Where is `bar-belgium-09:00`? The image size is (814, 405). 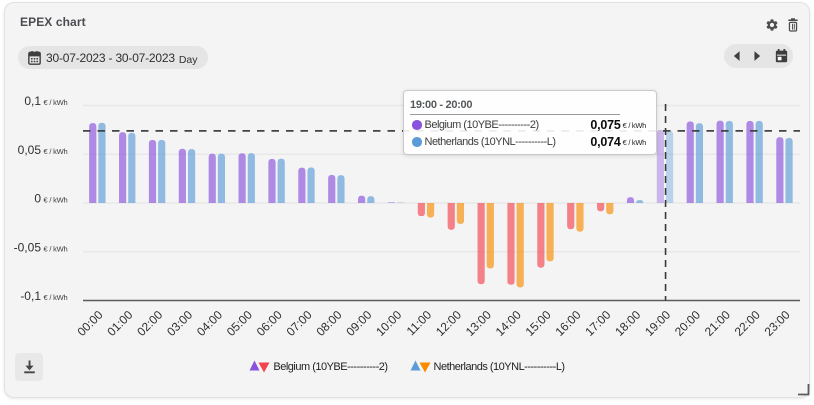
bar-belgium-09:00 is located at coordinates (362, 199).